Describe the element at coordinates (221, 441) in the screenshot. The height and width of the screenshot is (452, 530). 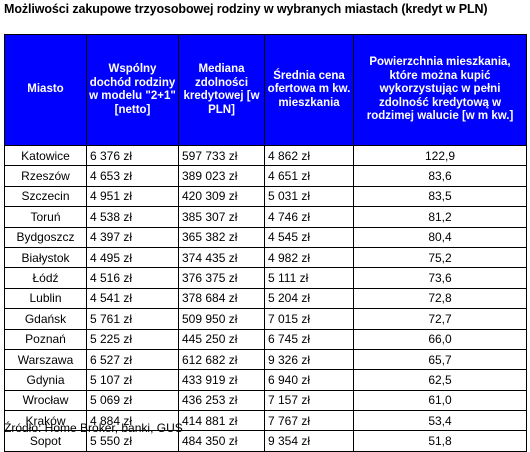
I see `cell-credit-capacity: 484 350 zł` at that location.